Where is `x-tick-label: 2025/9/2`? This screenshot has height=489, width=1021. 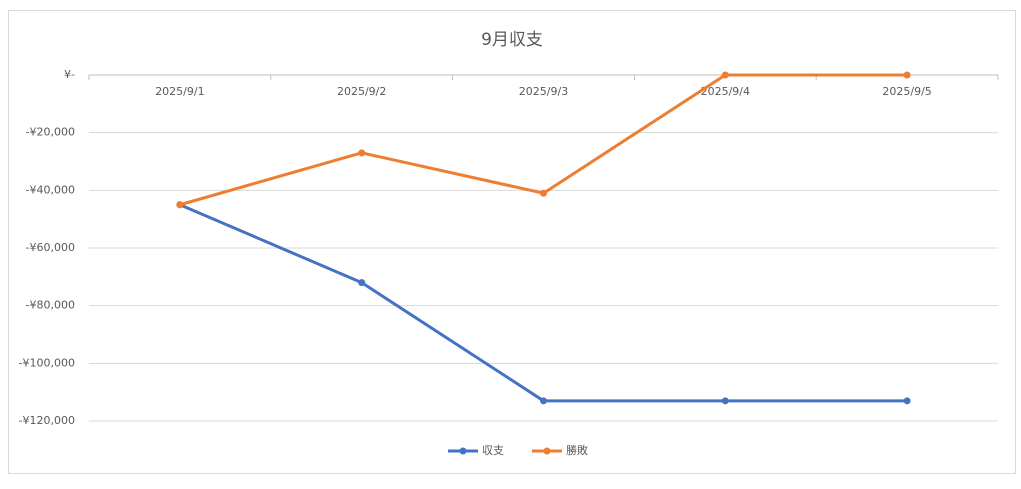 x-tick-label: 2025/9/2 is located at coordinates (361, 91).